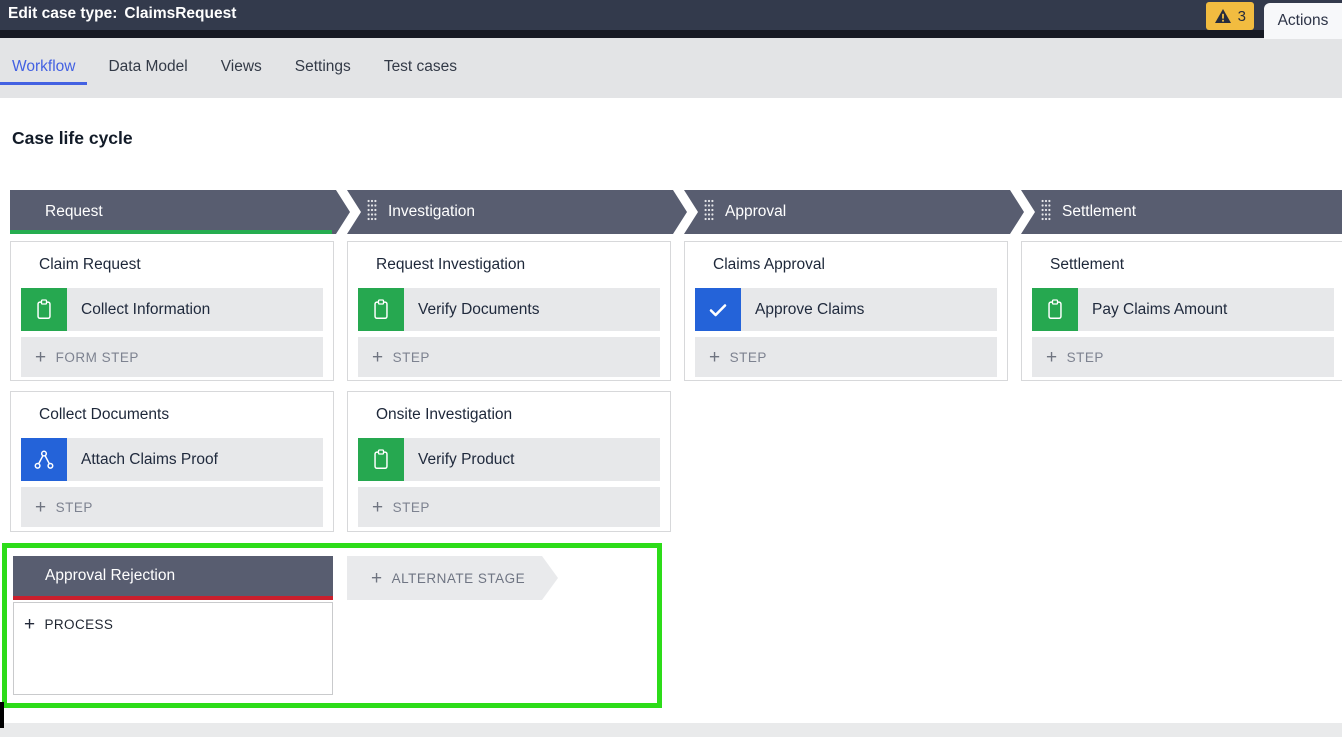 This screenshot has width=1342, height=737. What do you see at coordinates (146, 309) in the screenshot?
I see `step-label: Collect Information` at bounding box center [146, 309].